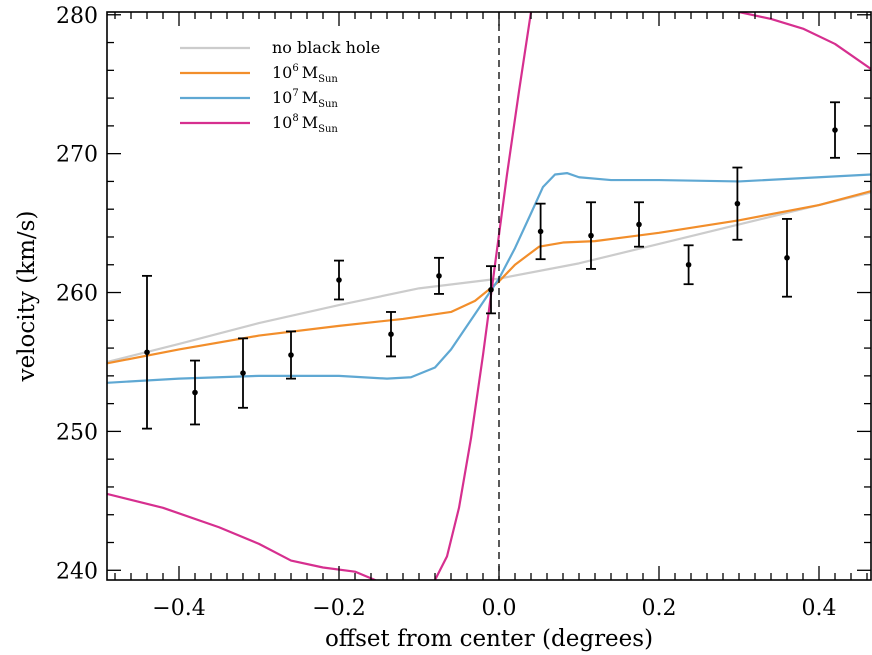 This screenshot has width=872, height=655. What do you see at coordinates (326, 47) in the screenshot?
I see `legend-label: no black hole` at bounding box center [326, 47].